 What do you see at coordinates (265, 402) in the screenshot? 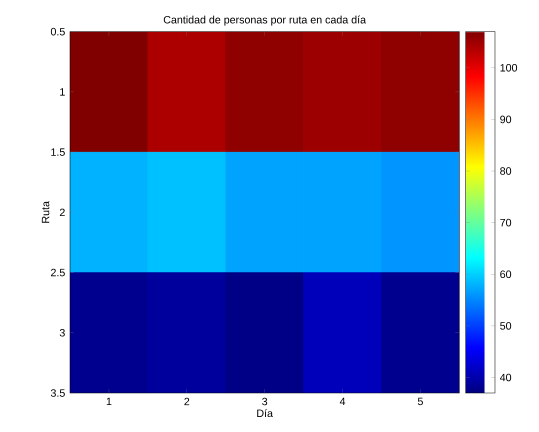
I see `x-tick-label: 3` at bounding box center [265, 402].